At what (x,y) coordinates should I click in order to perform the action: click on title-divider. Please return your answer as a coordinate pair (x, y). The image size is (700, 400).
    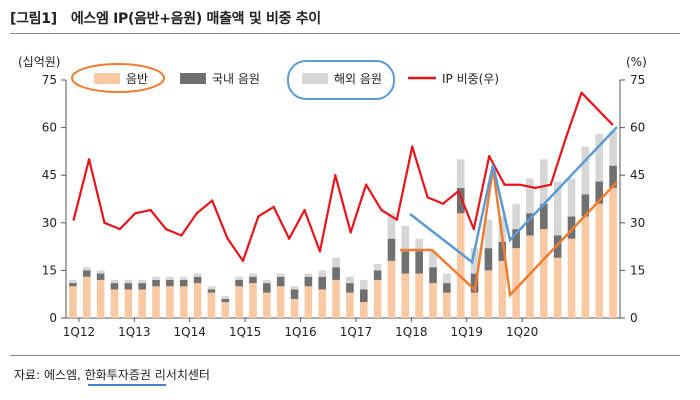
    Looking at the image, I should click on (345, 33).